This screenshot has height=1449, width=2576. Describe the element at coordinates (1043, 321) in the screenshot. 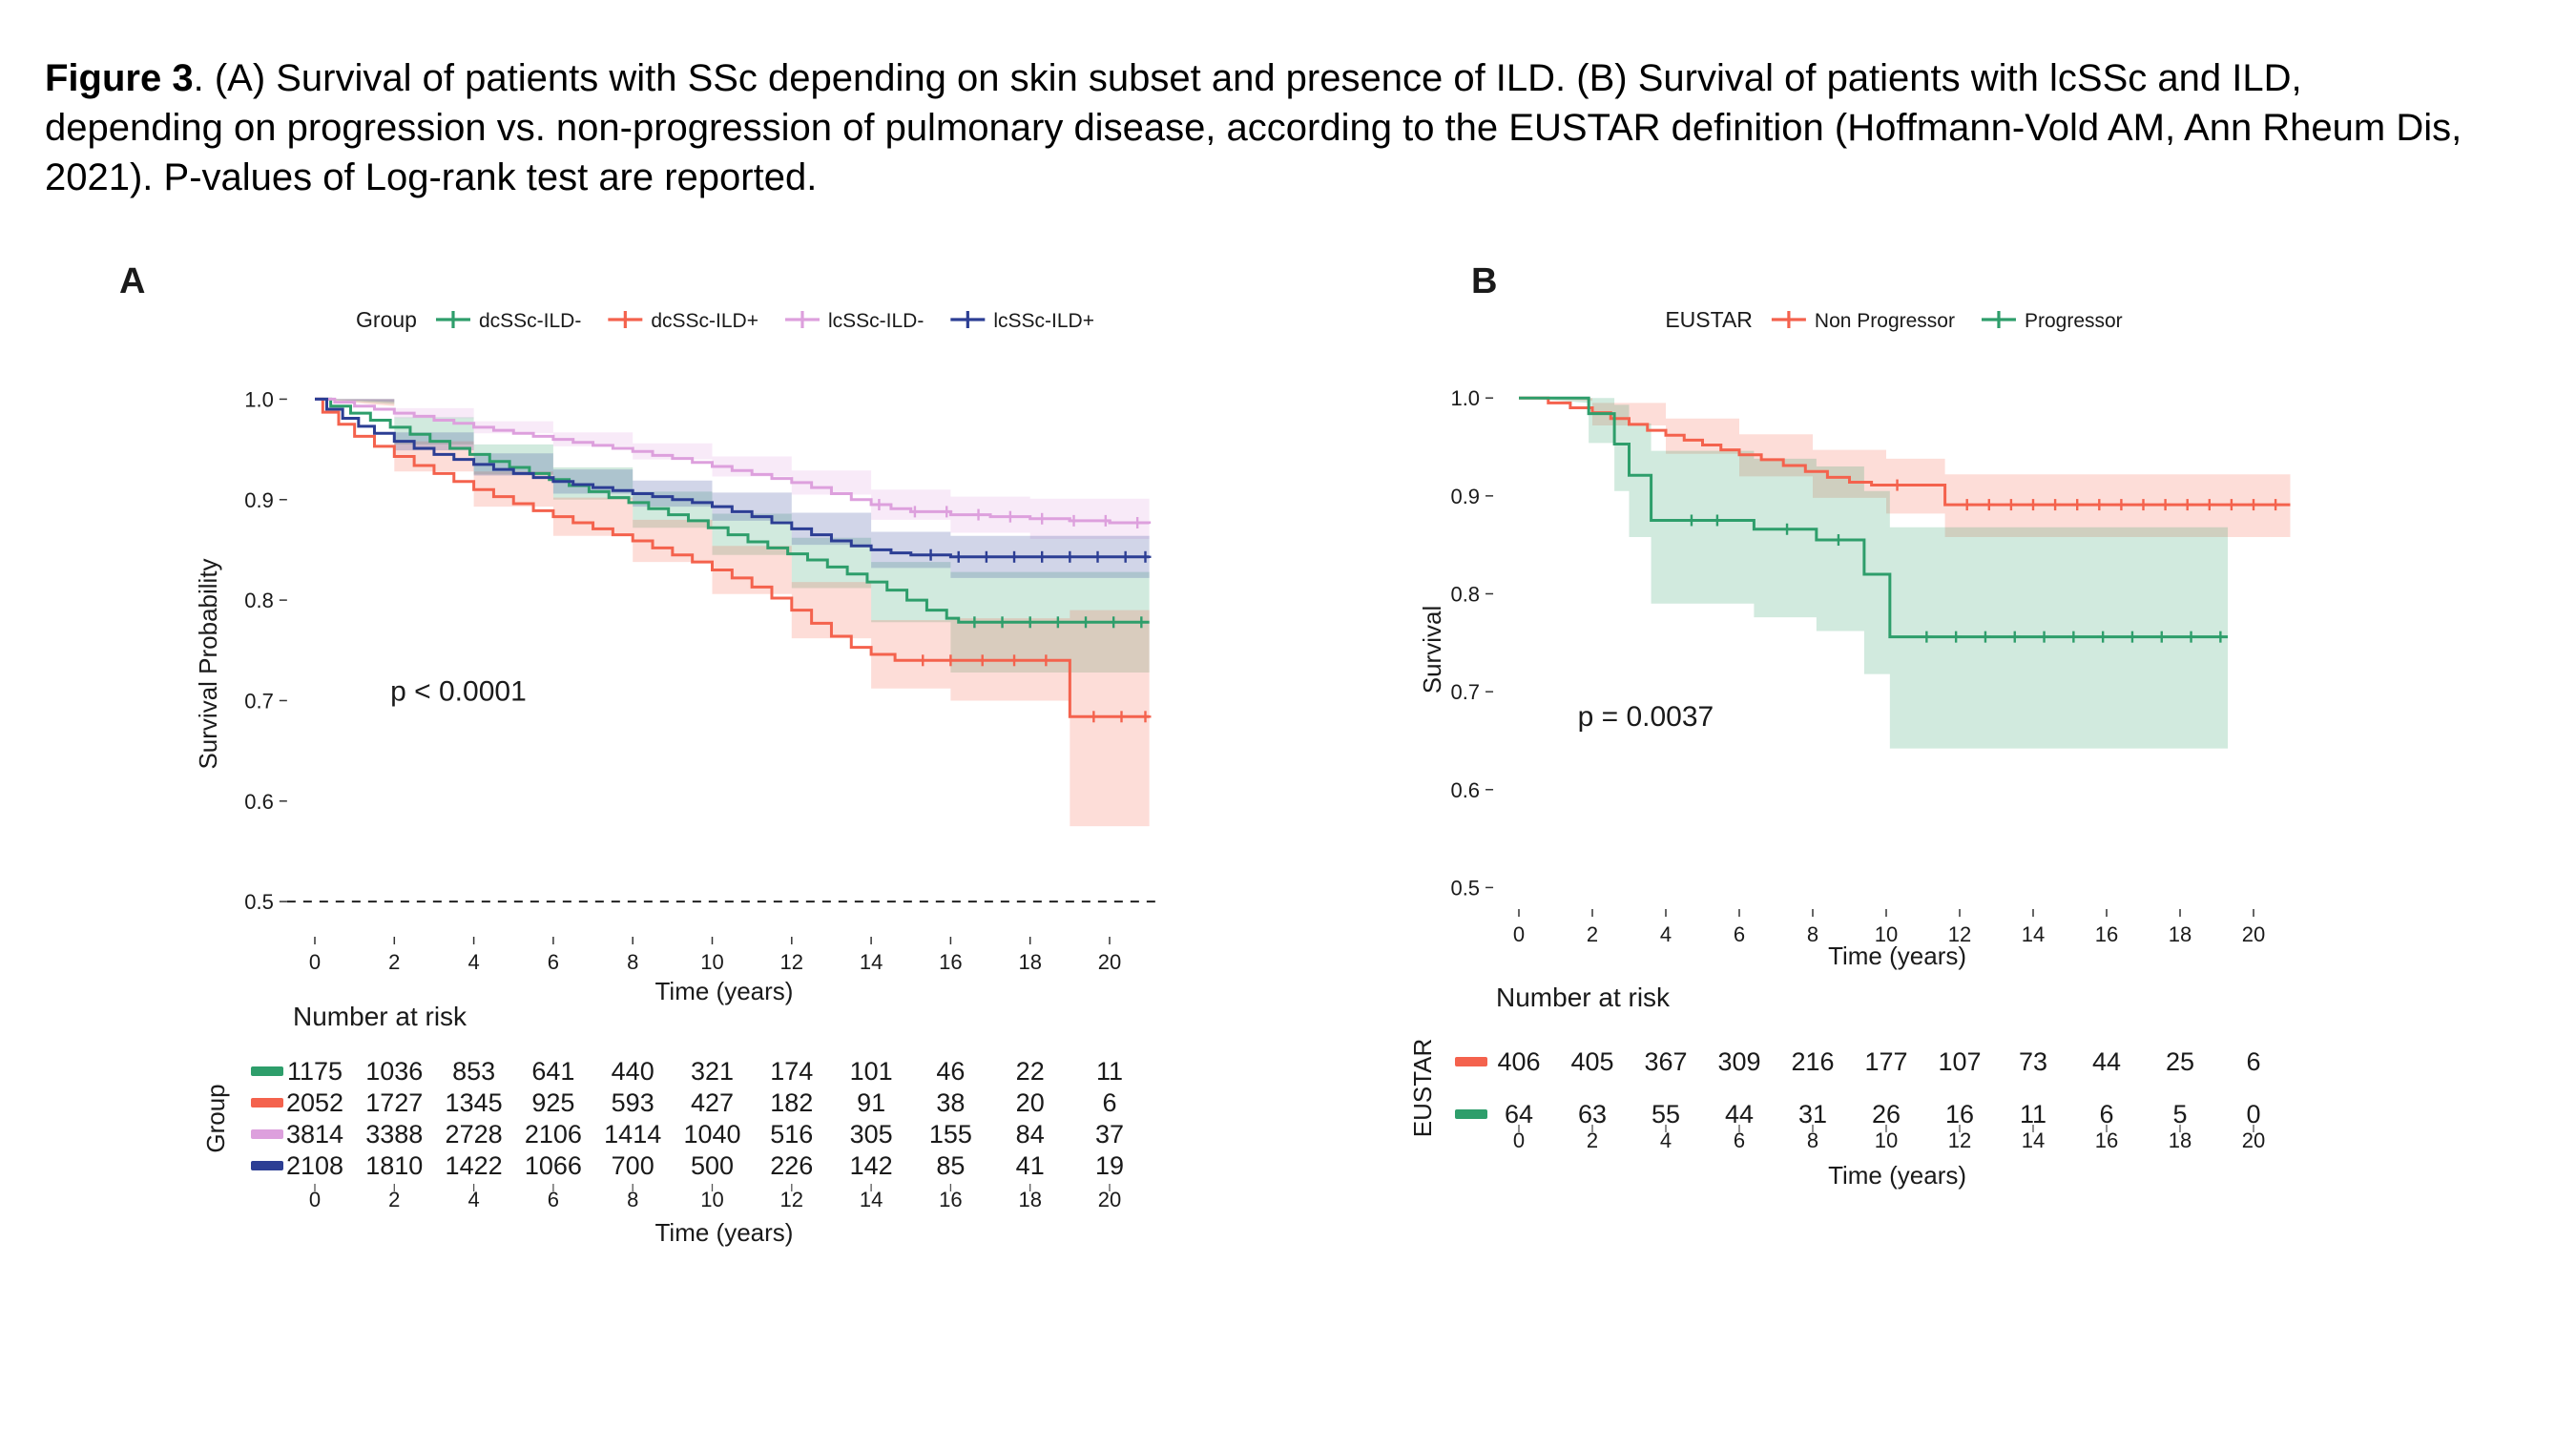

I see `legend-entry-label: lcSSc-ILD+` at that location.